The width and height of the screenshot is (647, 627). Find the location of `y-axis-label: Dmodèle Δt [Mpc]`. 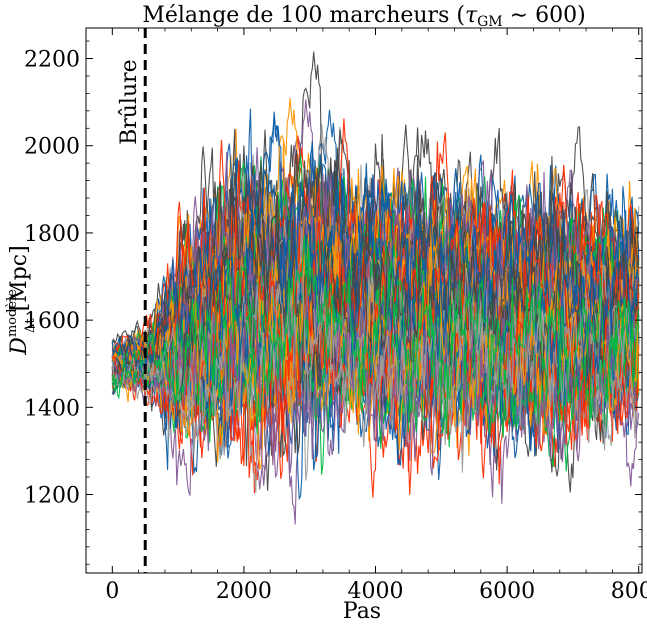

y-axis-label: Dmodèle Δt [Mpc] is located at coordinates (21, 300).